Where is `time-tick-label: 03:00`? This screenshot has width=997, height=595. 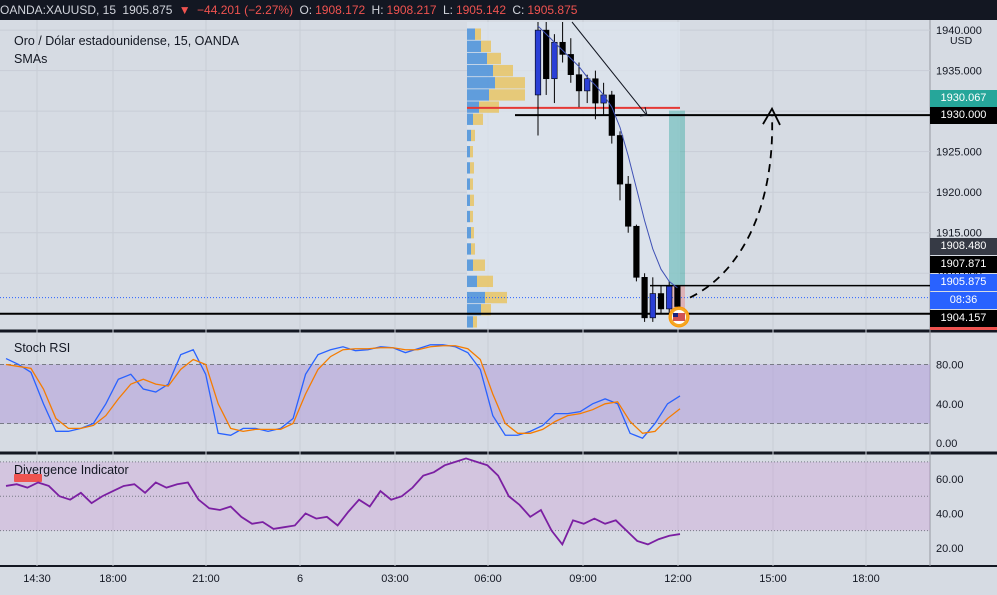 time-tick-label: 03:00 is located at coordinates (395, 579).